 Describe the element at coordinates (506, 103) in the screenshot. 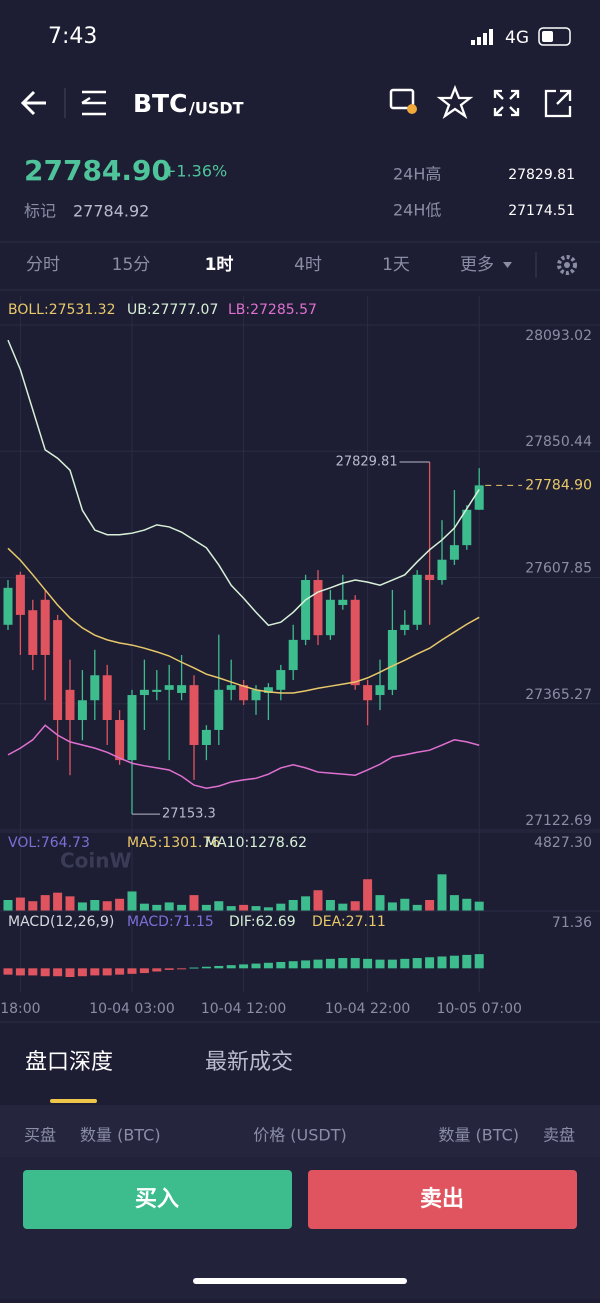

I see `fullscreen-button` at that location.